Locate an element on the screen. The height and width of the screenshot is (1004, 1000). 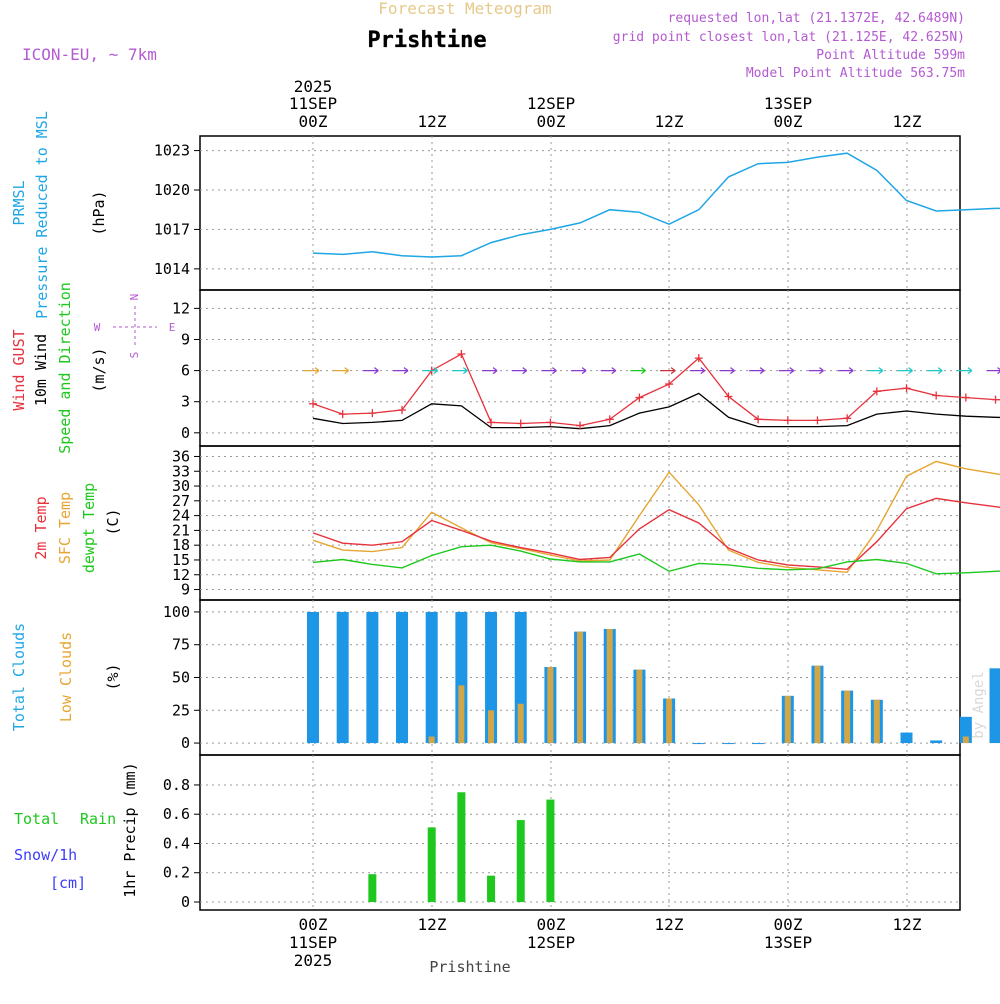
precip-snow-unit: [cm] is located at coordinates (68, 883).